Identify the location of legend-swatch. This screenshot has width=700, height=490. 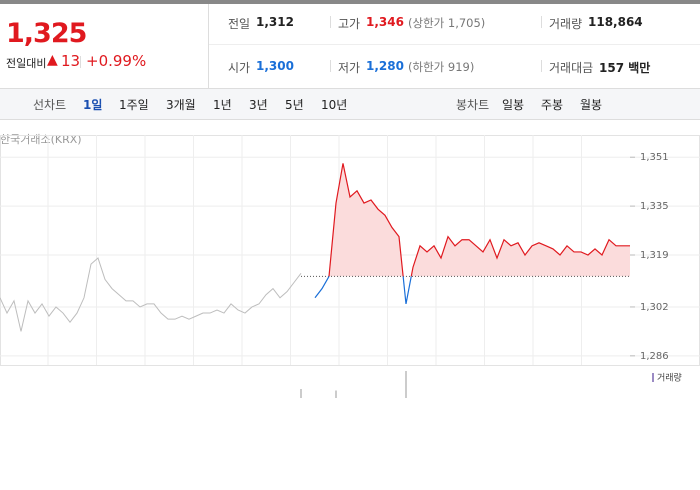
(653, 377).